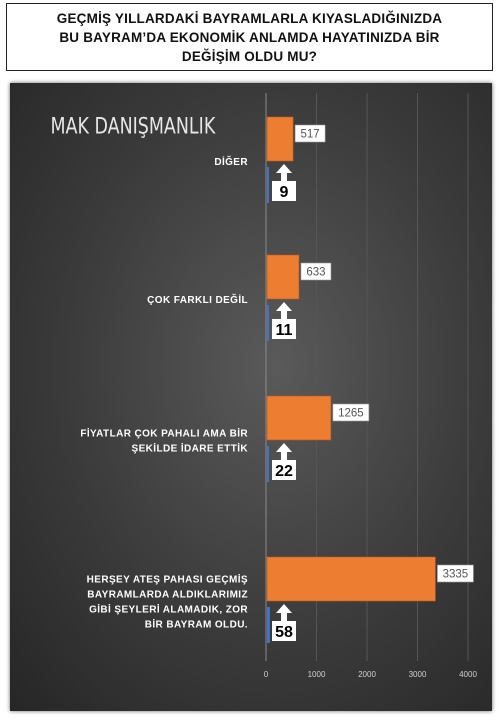 This screenshot has height=720, width=501. I want to click on watermark-text: MAK DANIŞMANLIK, so click(133, 126).